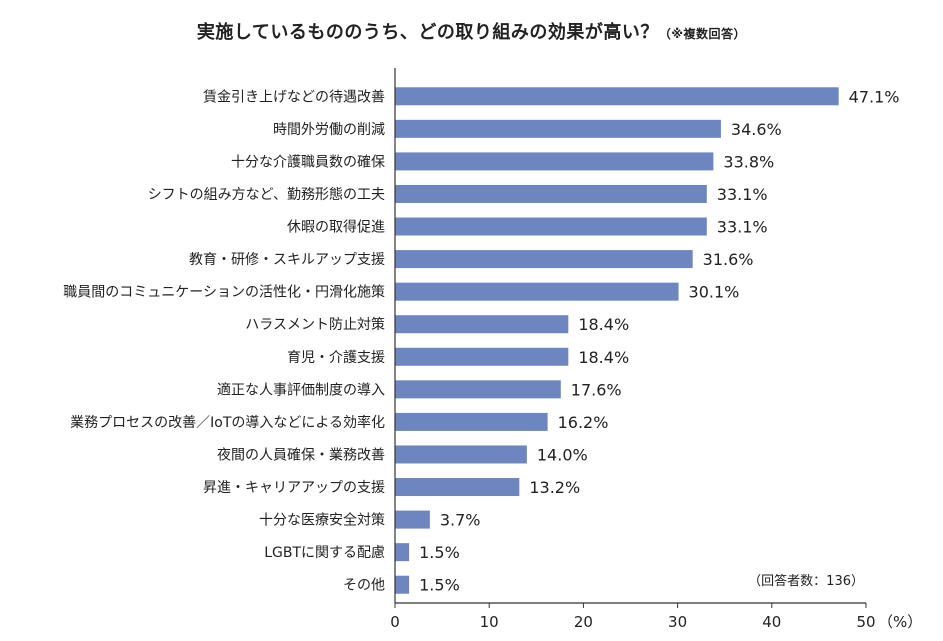 This screenshot has width=943, height=641. I want to click on chart-title: 実施しているもののうち、どの取り組みの効果が高い？（※複数回答）, so click(471, 31).